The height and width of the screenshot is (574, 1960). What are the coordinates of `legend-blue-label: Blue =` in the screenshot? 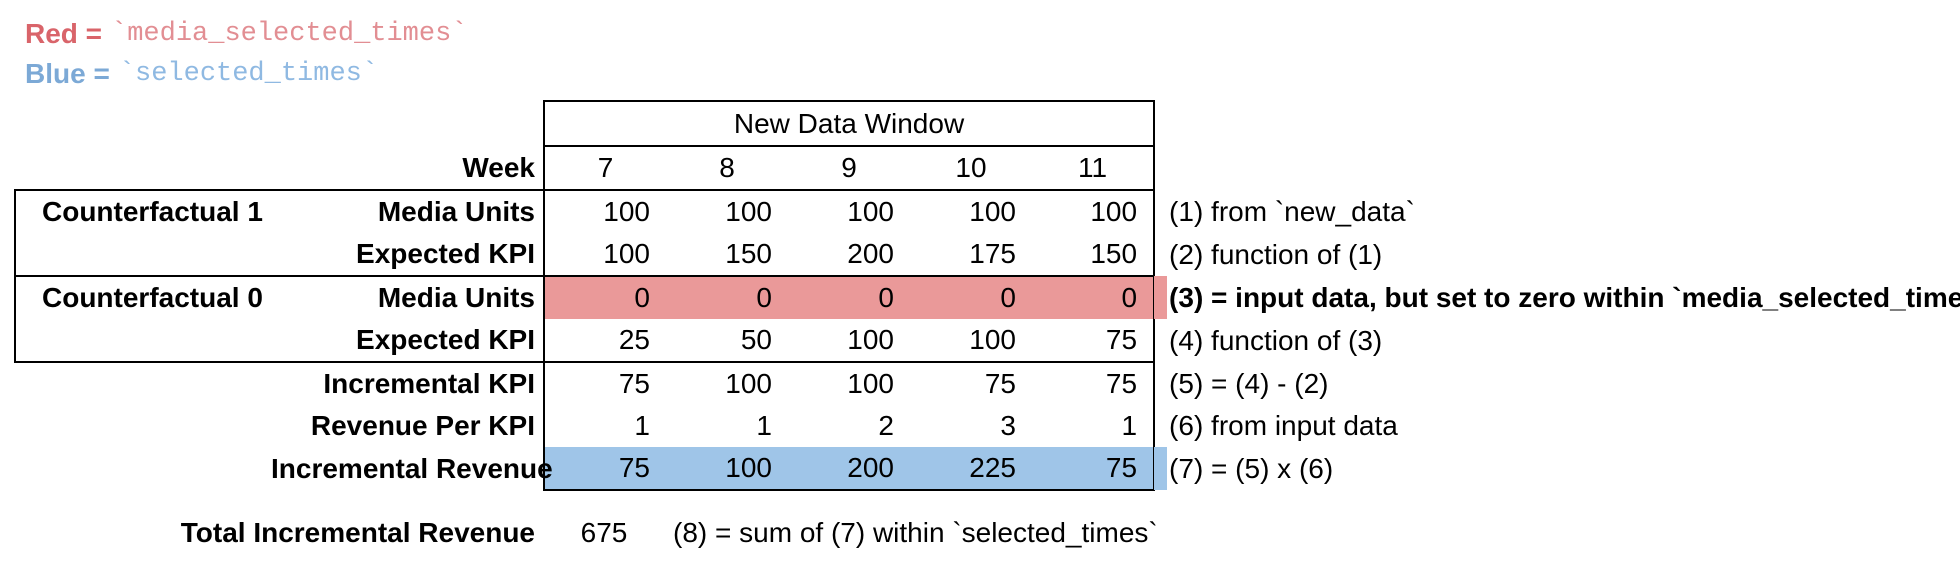 It's located at (67, 73).